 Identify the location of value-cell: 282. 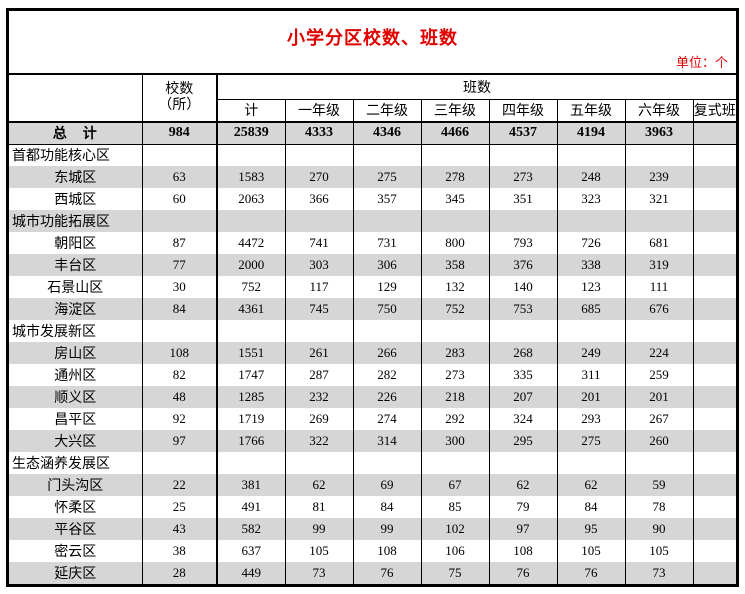
(386, 375).